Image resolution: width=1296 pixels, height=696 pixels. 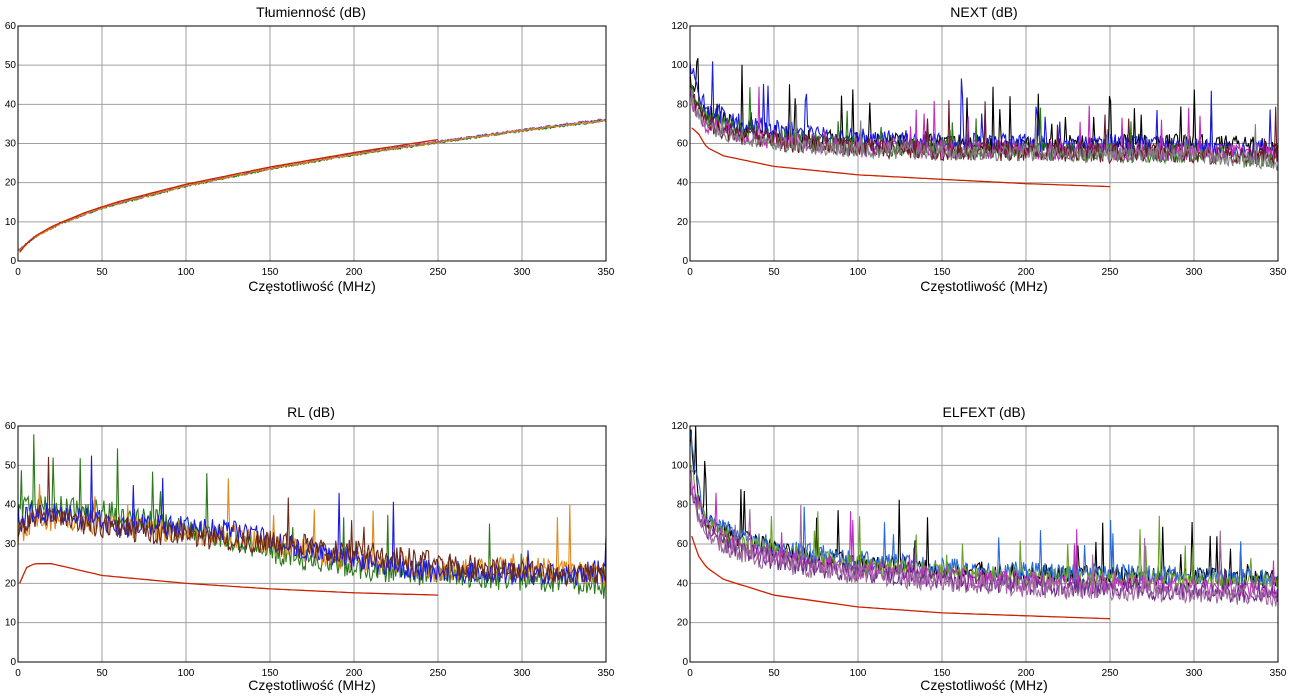 What do you see at coordinates (311, 12) in the screenshot?
I see `chart-title: Tłumienność (dB)` at bounding box center [311, 12].